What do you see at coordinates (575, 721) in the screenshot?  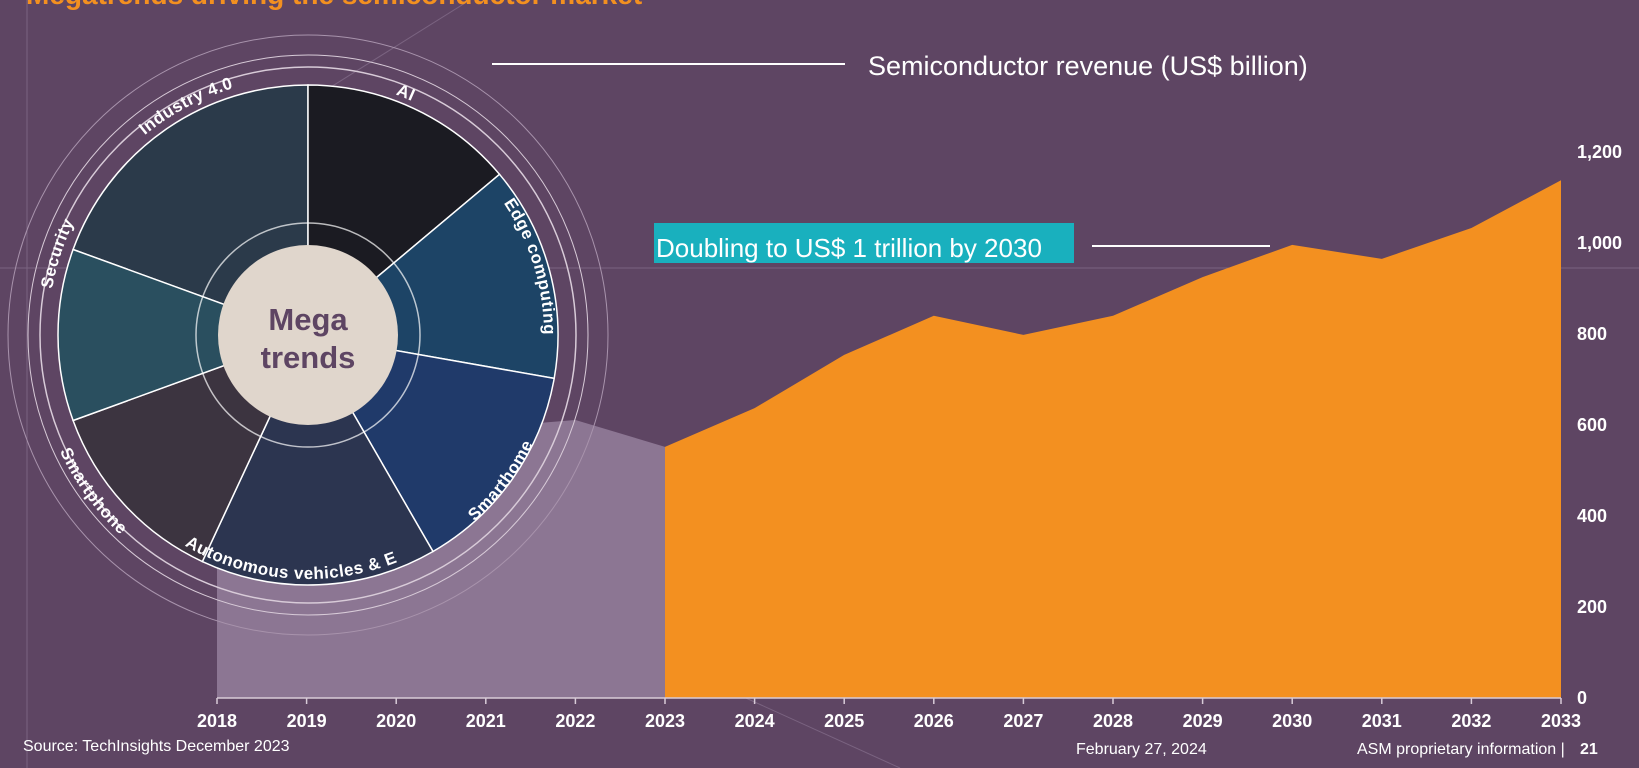 I see `x-tick-label: 2022` at bounding box center [575, 721].